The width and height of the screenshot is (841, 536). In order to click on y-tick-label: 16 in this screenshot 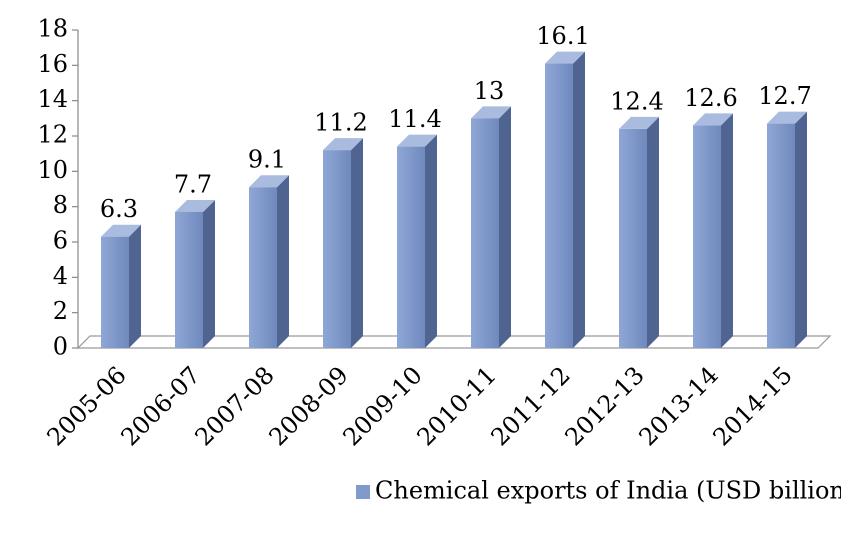, I will do `click(52, 64)`.